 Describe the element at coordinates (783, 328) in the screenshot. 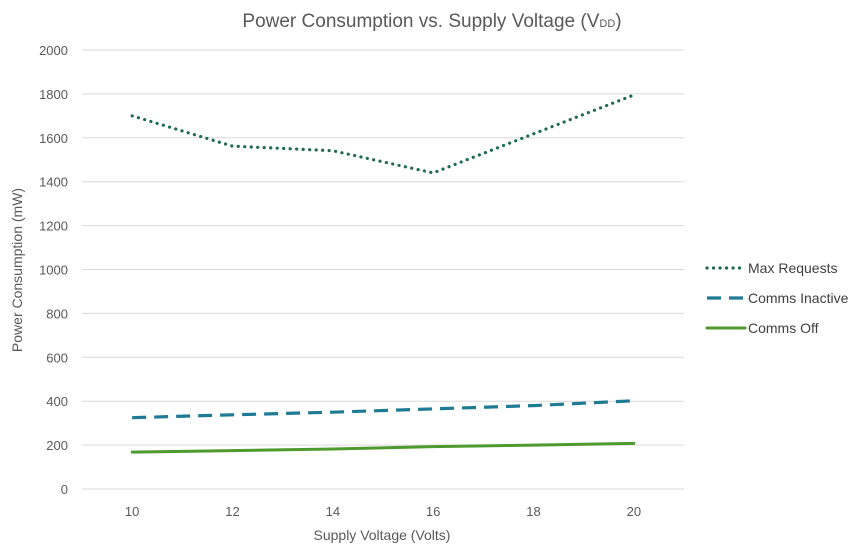

I see `legend-label: Comms Off` at that location.